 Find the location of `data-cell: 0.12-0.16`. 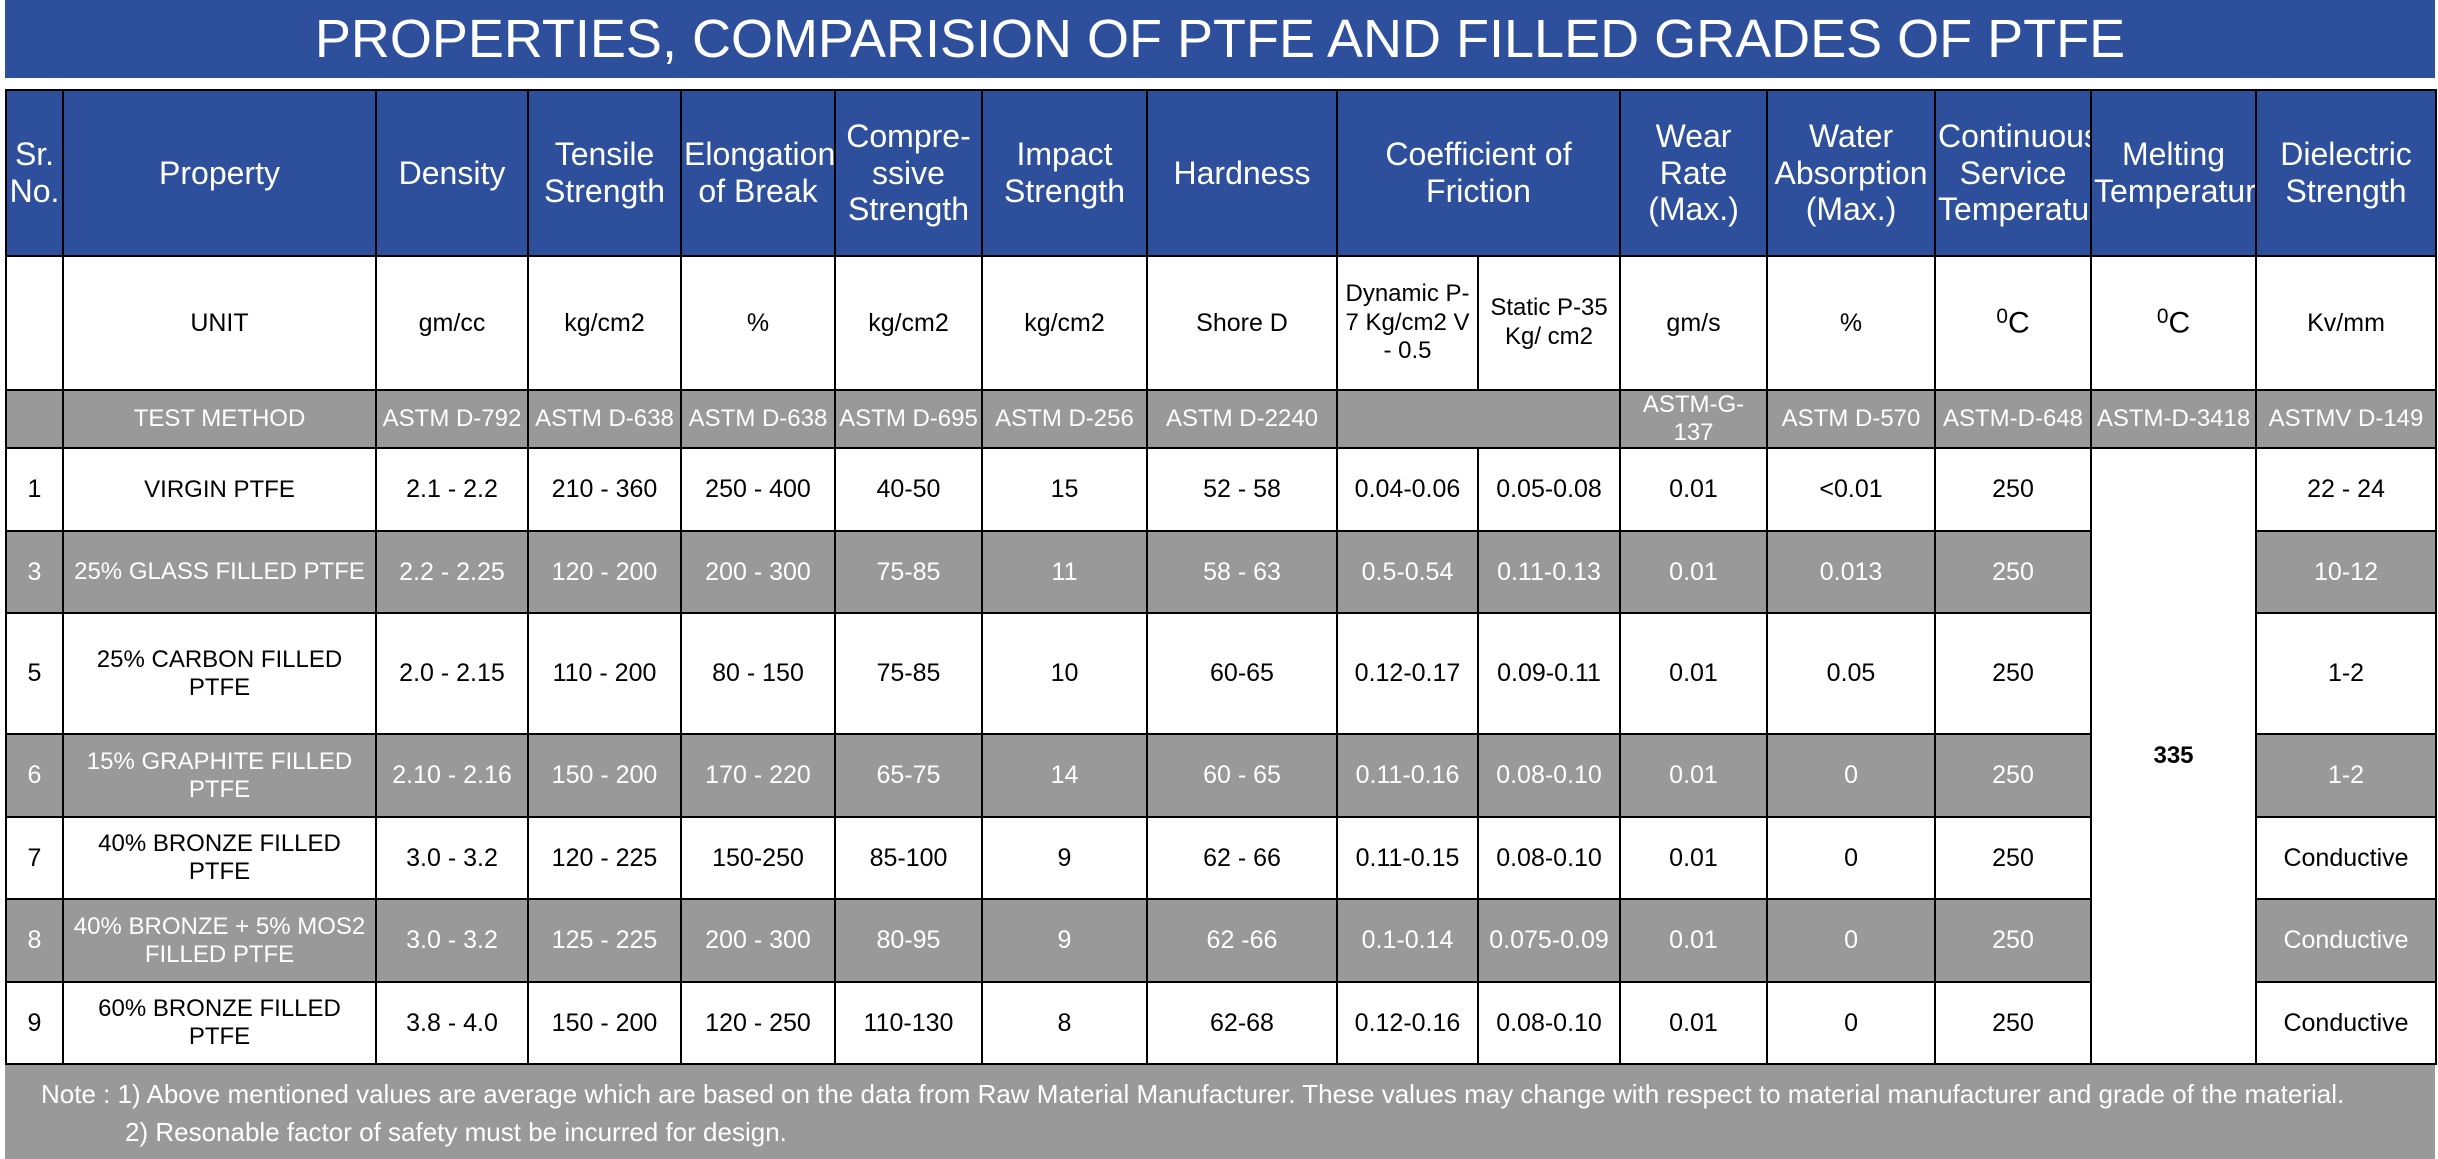

data-cell: 0.12-0.16 is located at coordinates (1407, 1023).